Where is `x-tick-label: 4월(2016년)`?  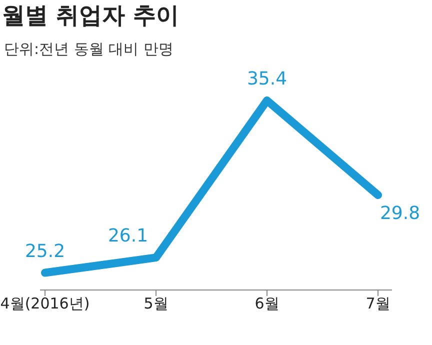 x-tick-label: 4월(2016년) is located at coordinates (45, 303).